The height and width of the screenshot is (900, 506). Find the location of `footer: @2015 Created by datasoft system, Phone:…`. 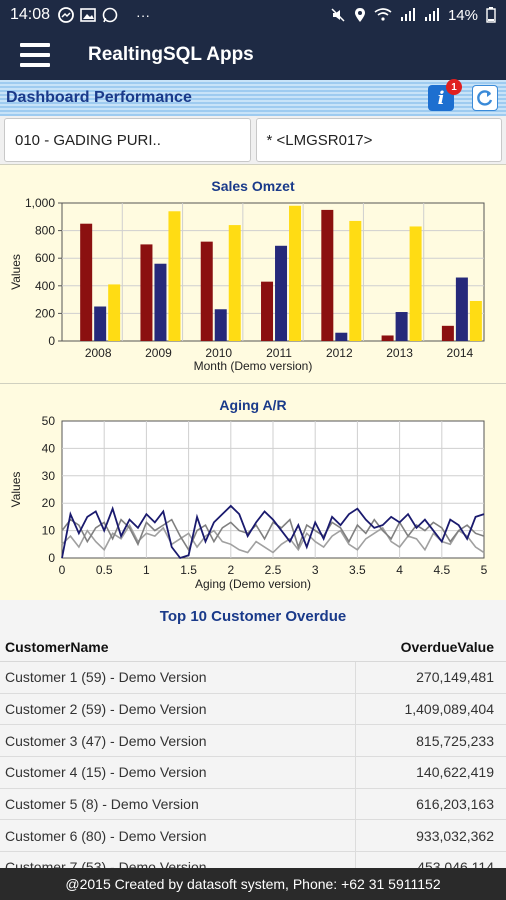

footer: @2015 Created by datasoft system, Phone:… is located at coordinates (253, 884).